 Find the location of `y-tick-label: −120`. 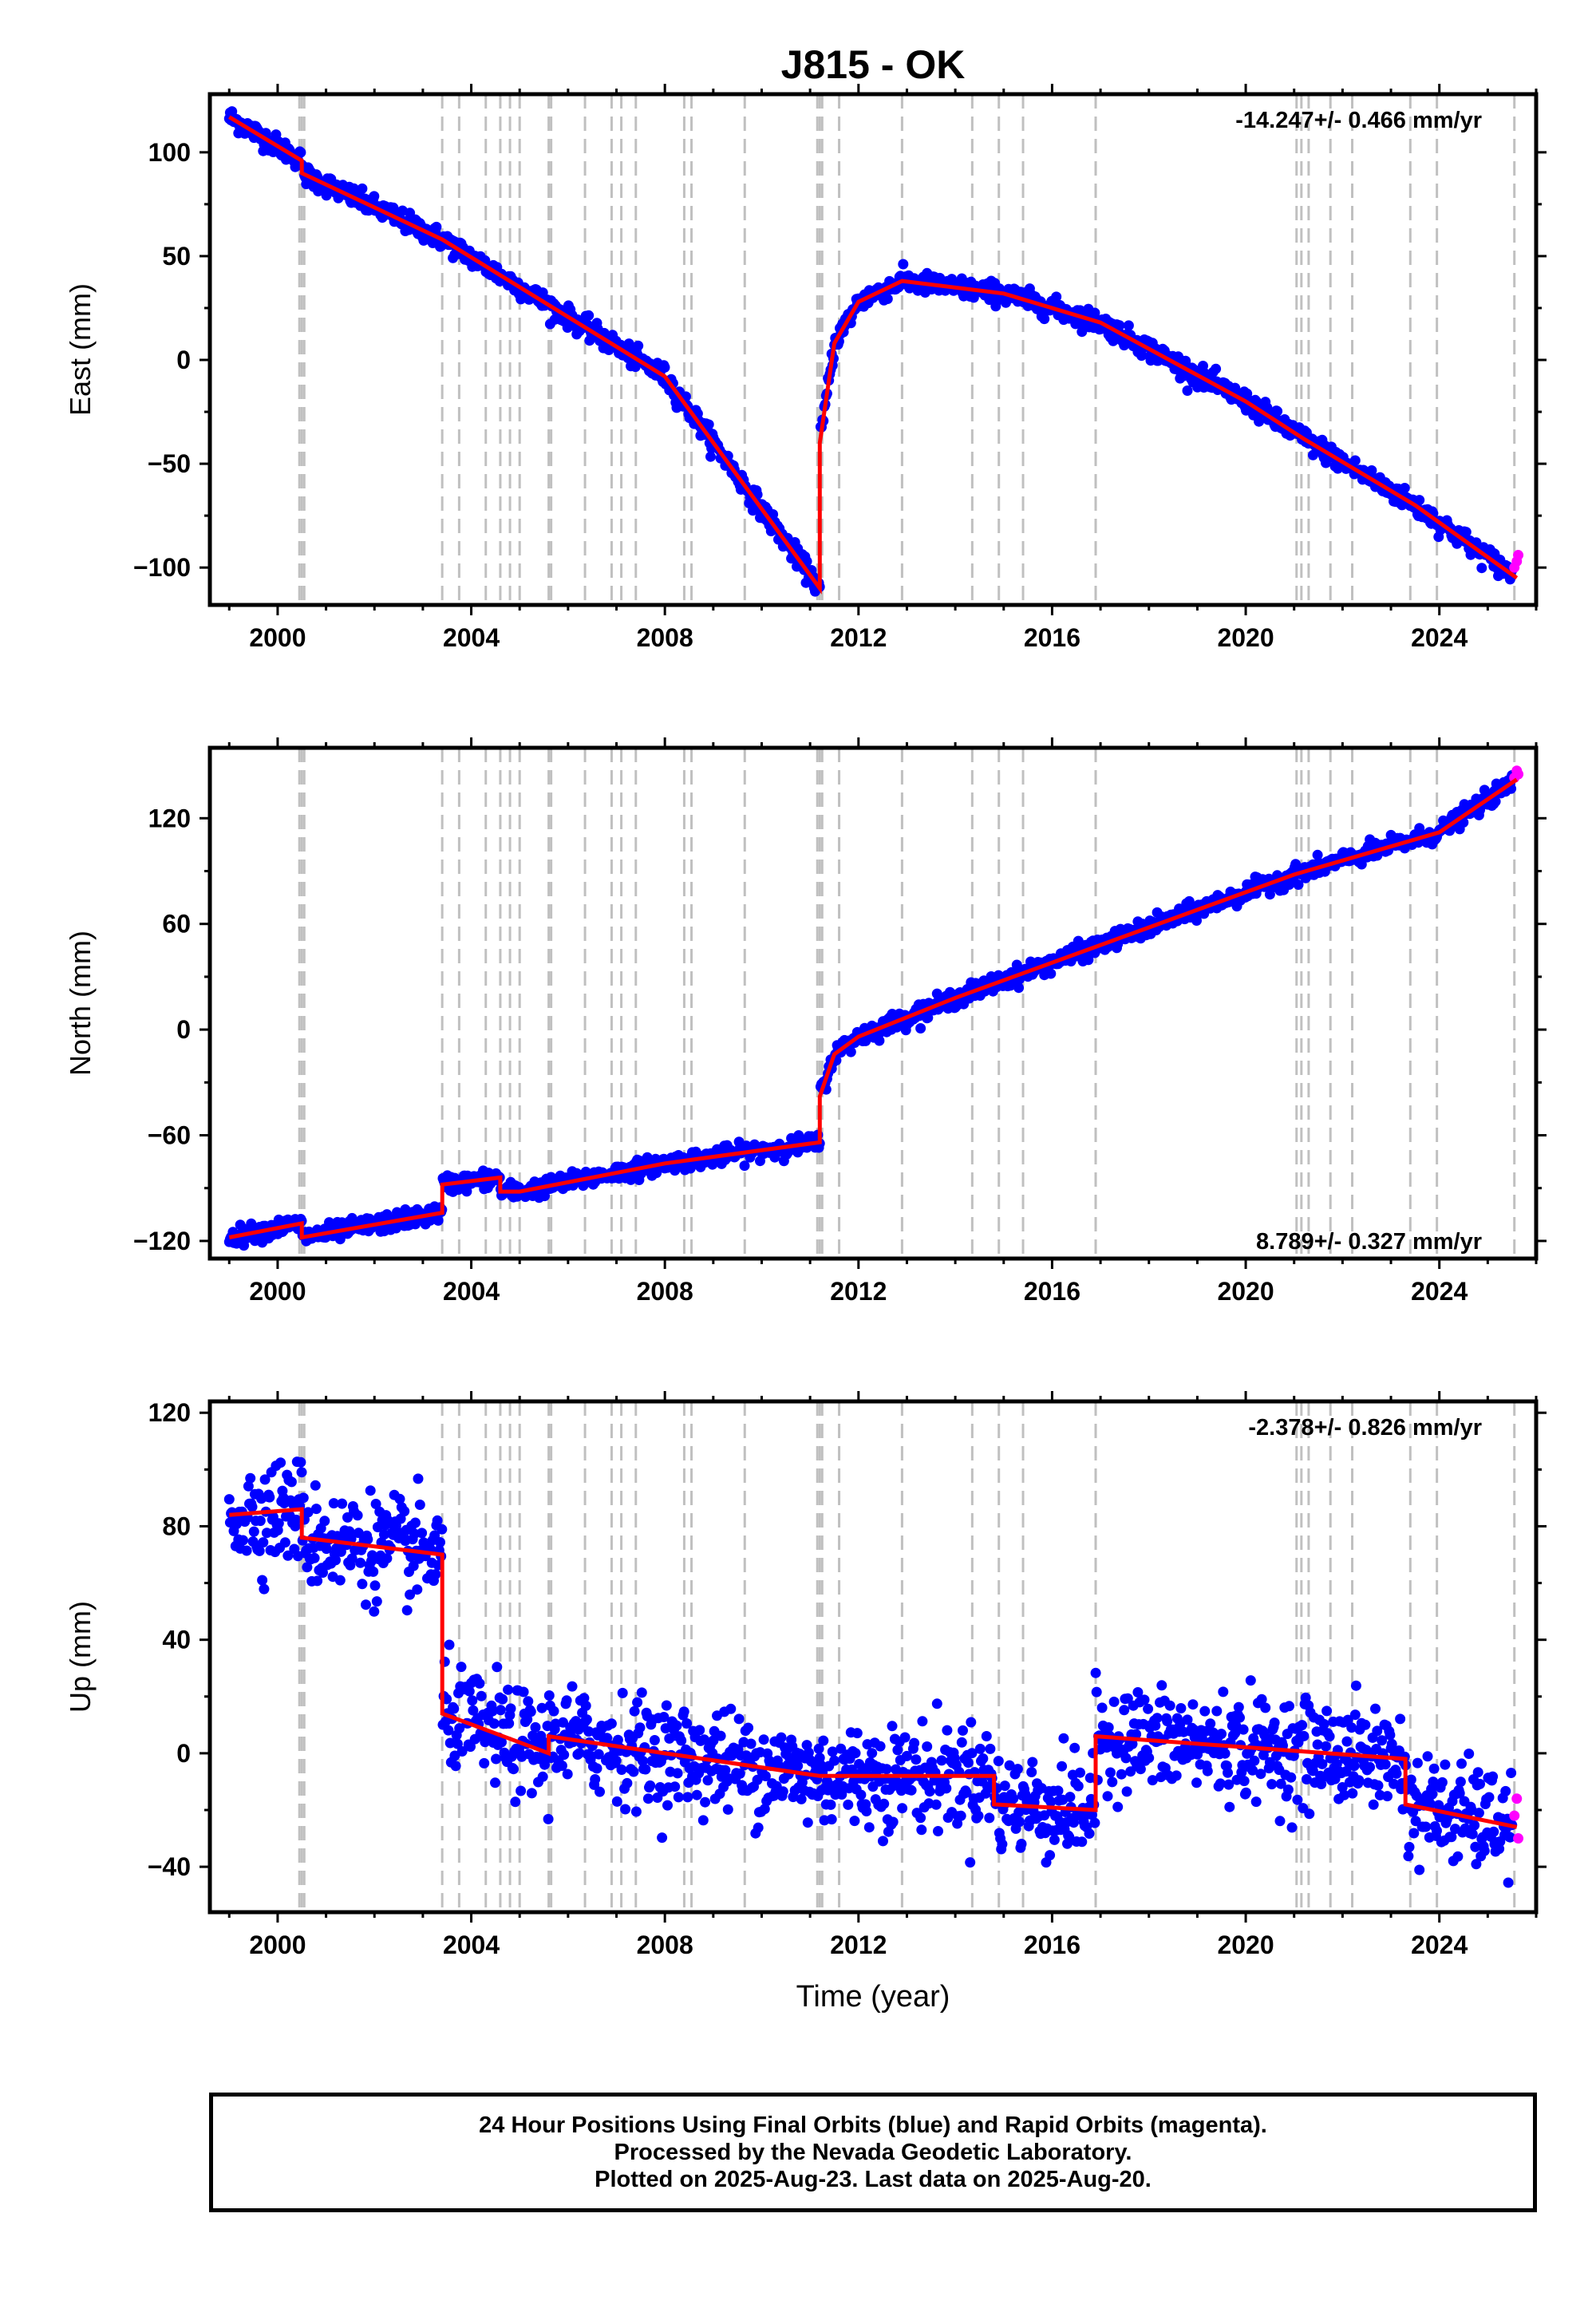

y-tick-label: −120 is located at coordinates (162, 1241).